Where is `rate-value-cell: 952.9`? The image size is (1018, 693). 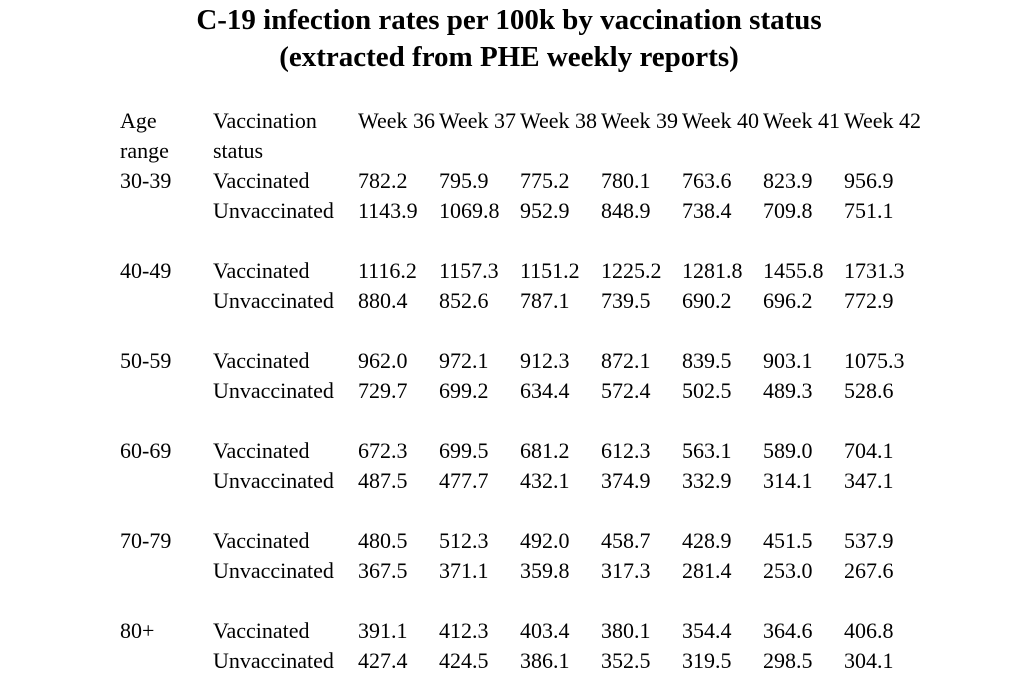 rate-value-cell: 952.9 is located at coordinates (545, 210).